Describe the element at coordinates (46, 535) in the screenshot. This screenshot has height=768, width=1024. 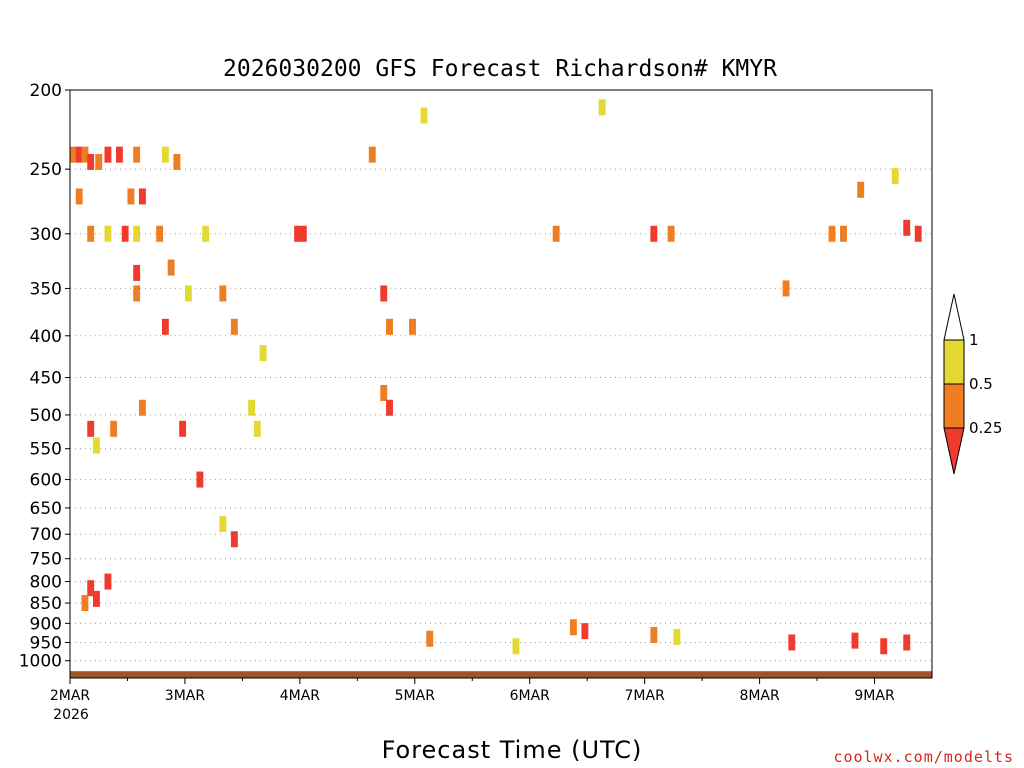
I see `y-tick-label: 700` at that location.